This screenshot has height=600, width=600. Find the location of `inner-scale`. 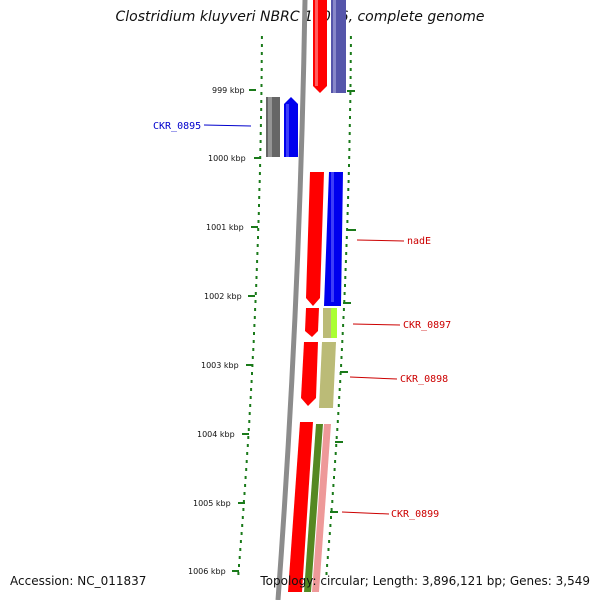

inner-scale is located at coordinates (250, 305).